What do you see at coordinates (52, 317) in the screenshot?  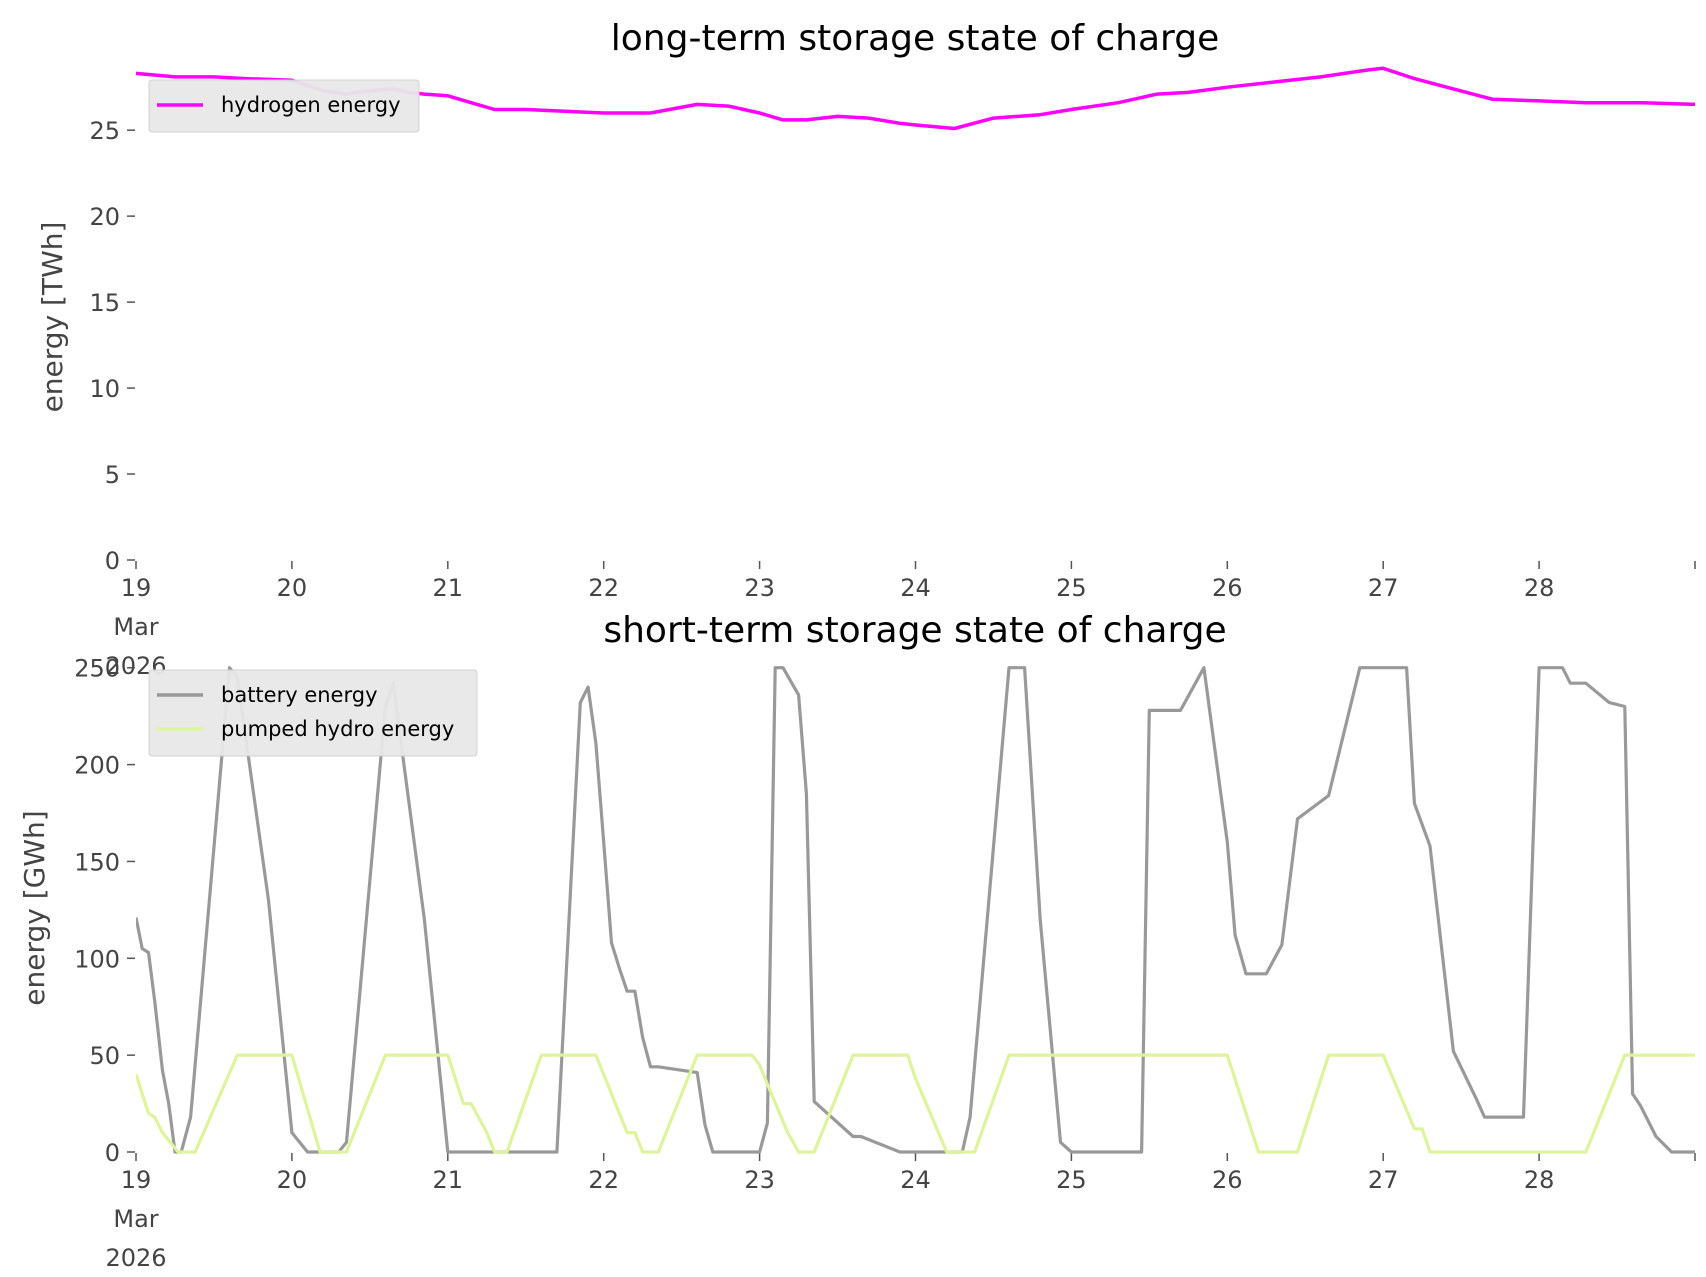 I see `y-axis-label: energy [TWh]` at bounding box center [52, 317].